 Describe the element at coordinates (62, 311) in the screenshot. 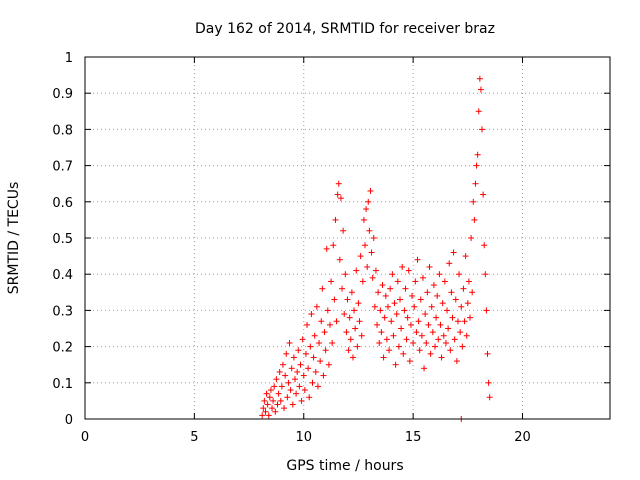

I see `y-tick-label: 0.3` at that location.